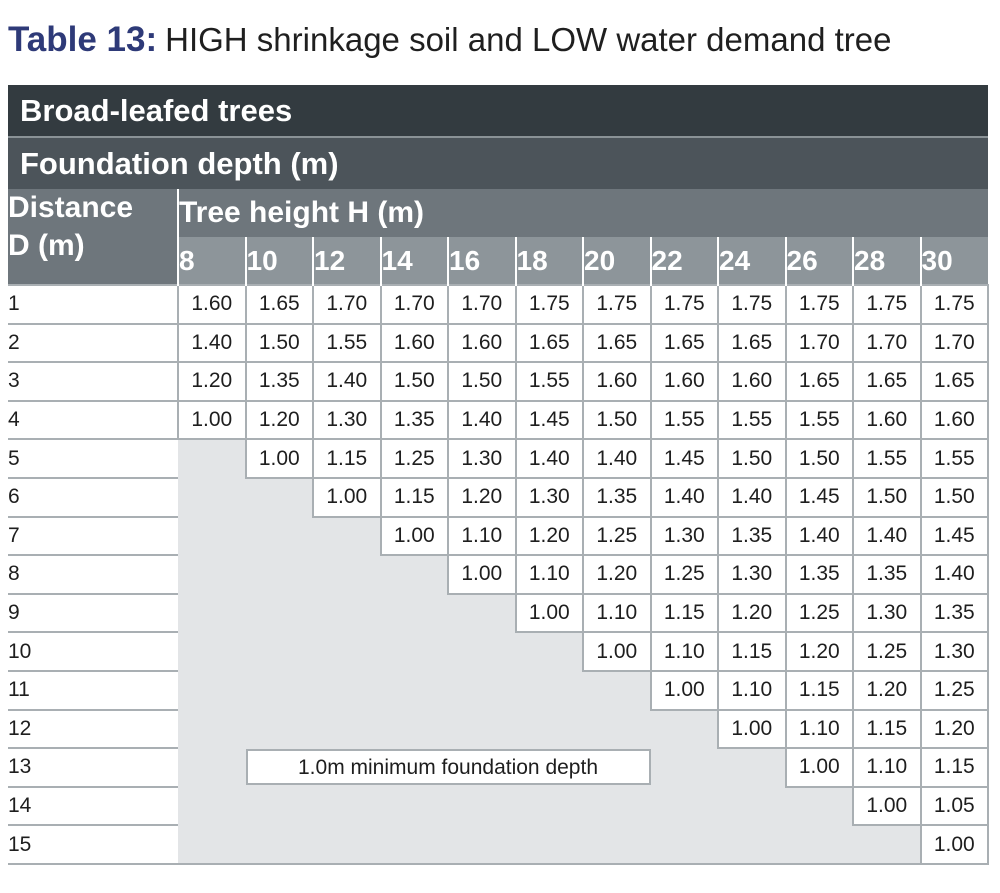 The height and width of the screenshot is (893, 1000). I want to click on minimum-depth-note: 1.0m minimum foundation depth, so click(448, 767).